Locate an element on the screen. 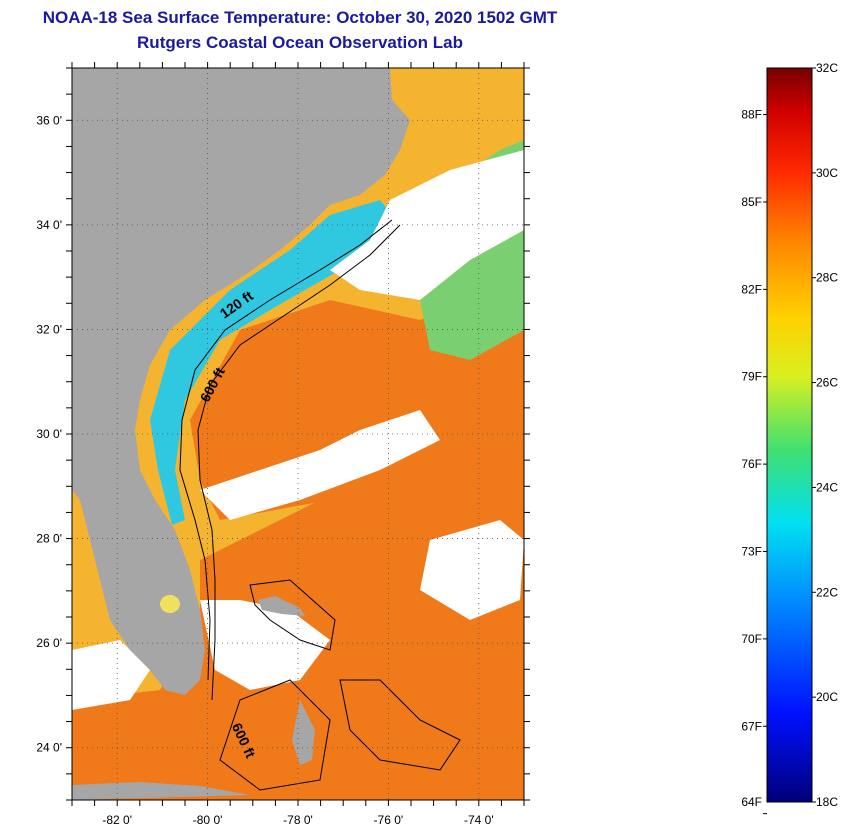 This screenshot has height=832, width=849. colorbar-fahrenheit-labels: 88F 85F 82F 79F 76F 73F 70F 67F 64F is located at coordinates (754, 461).